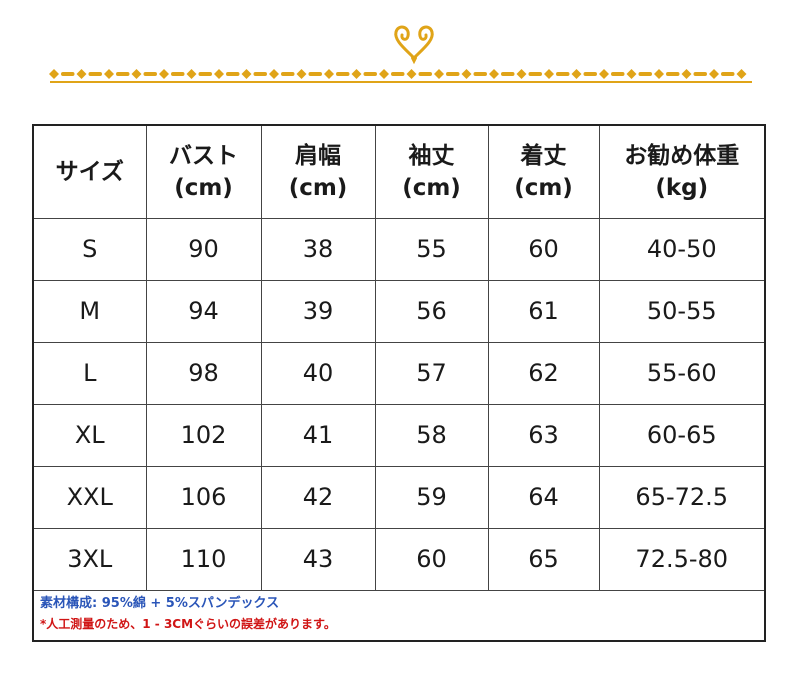  I want to click on cell-sleeve: 56, so click(431, 311).